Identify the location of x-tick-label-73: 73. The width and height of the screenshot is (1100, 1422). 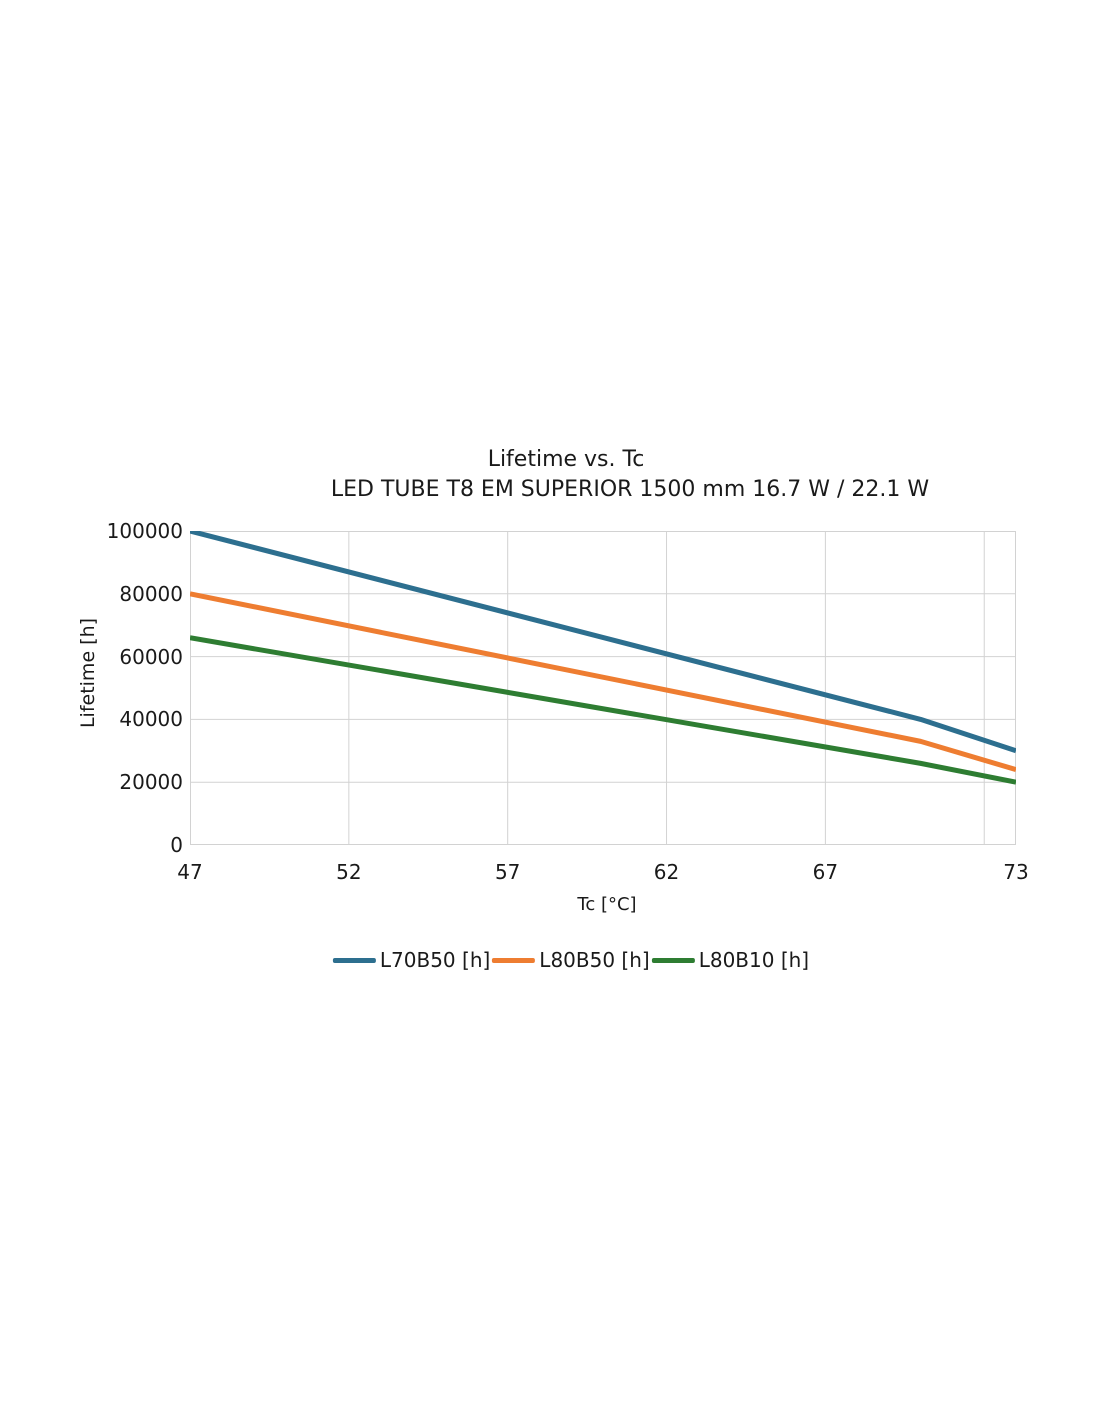
(1016, 872).